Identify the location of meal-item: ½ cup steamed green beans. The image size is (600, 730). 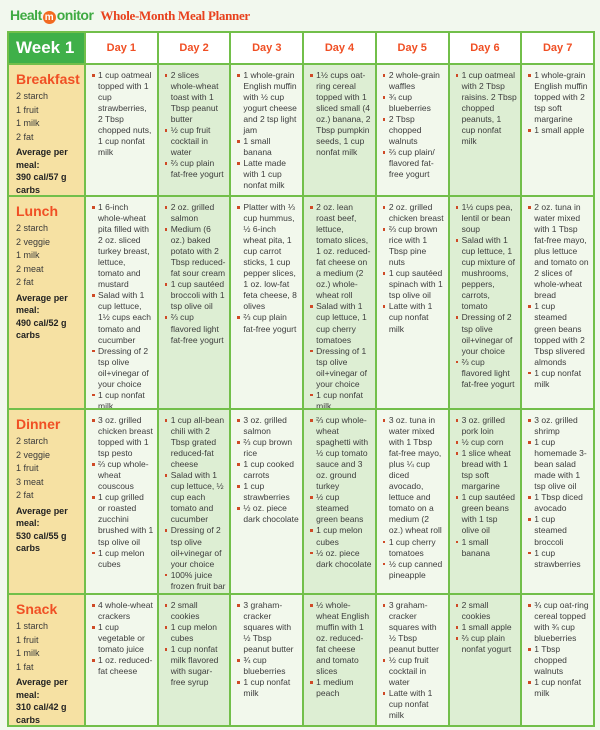
(340, 508).